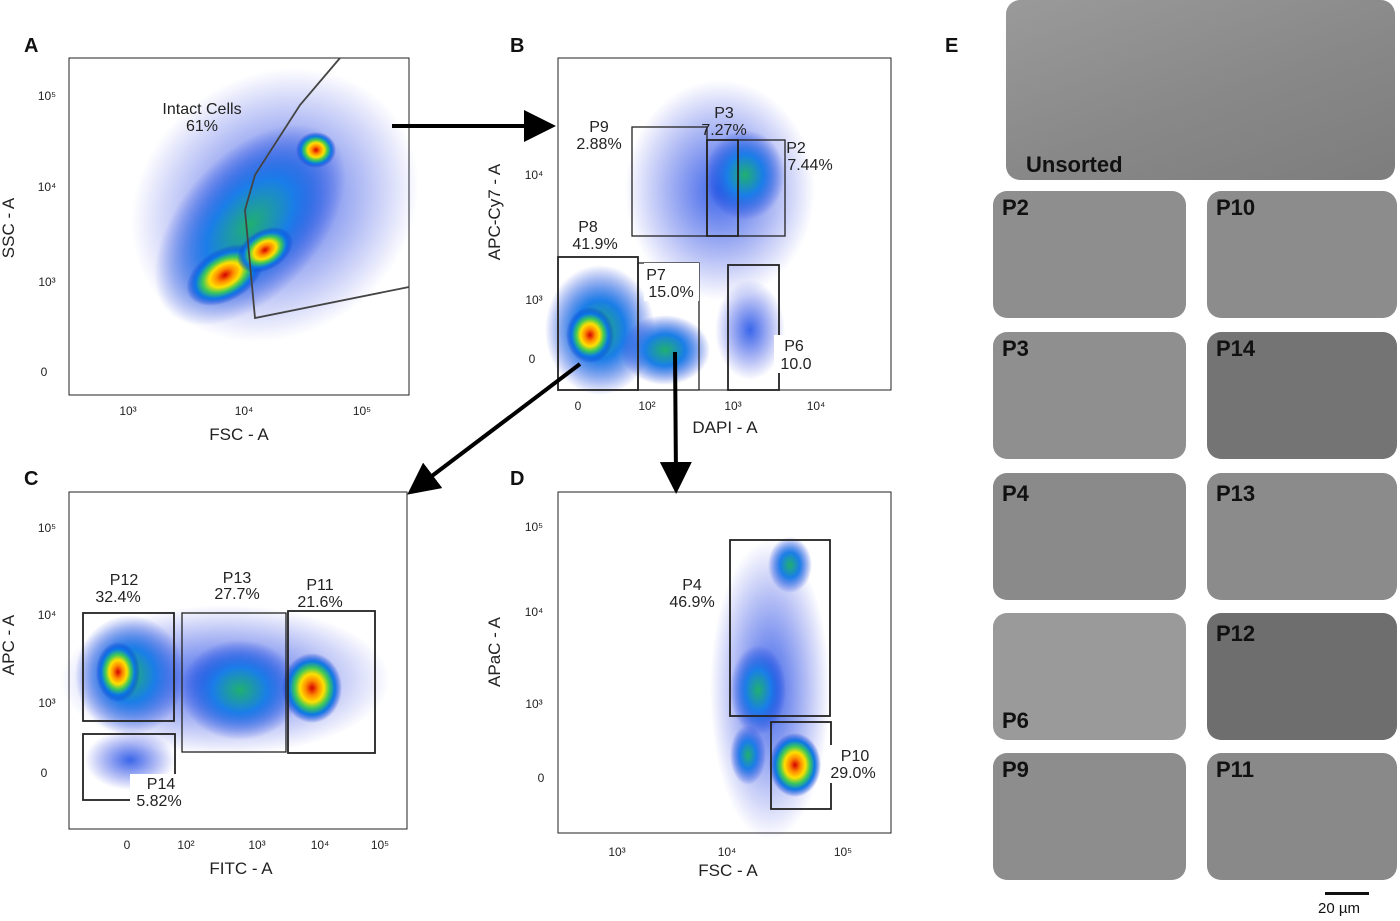 This screenshot has width=1400, height=921. Describe the element at coordinates (1236, 493) in the screenshot. I see `micrograph-label: P13` at that location.